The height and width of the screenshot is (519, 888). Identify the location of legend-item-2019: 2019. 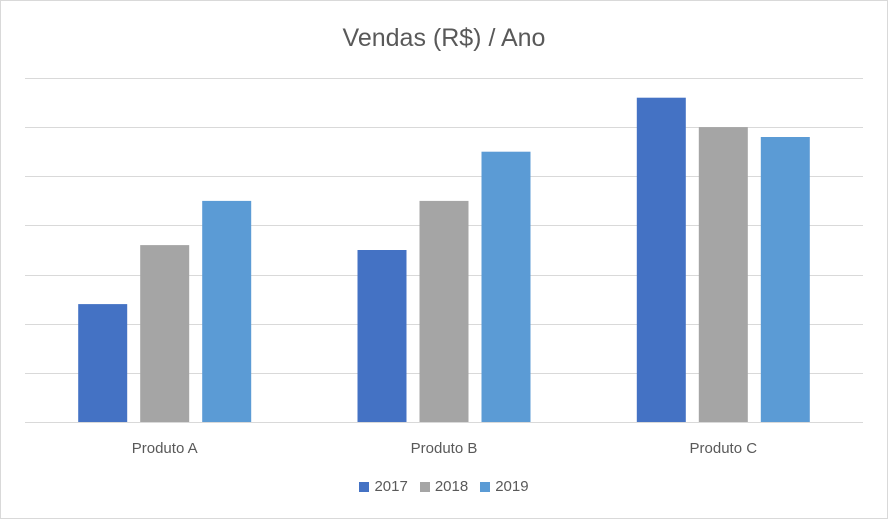
(504, 486).